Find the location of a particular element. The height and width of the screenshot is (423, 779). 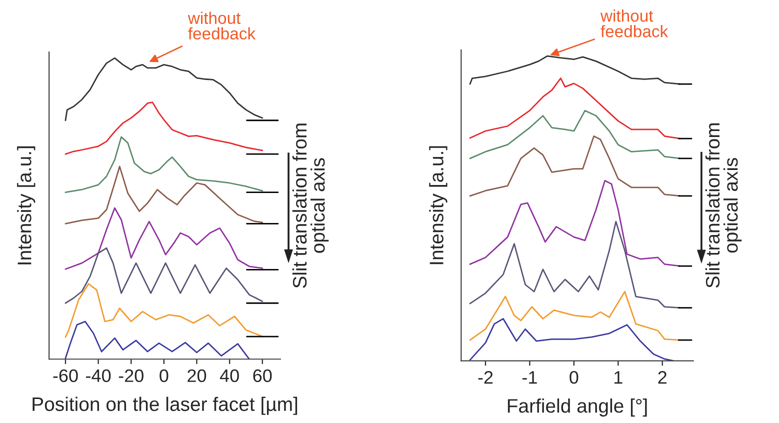

x-tick-label: 20 is located at coordinates (197, 375).